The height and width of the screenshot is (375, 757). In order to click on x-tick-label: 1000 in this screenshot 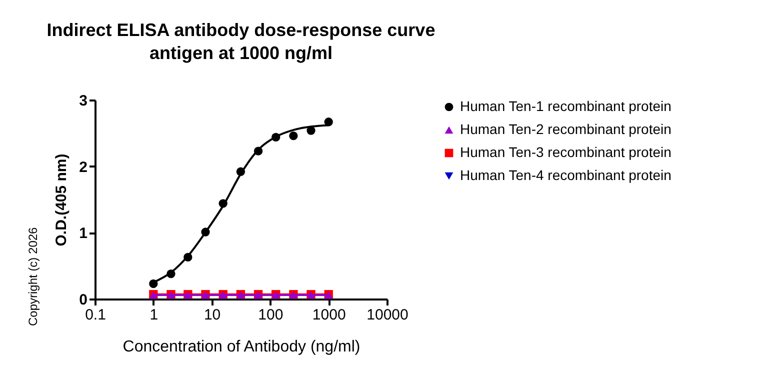, I will do `click(329, 315)`.